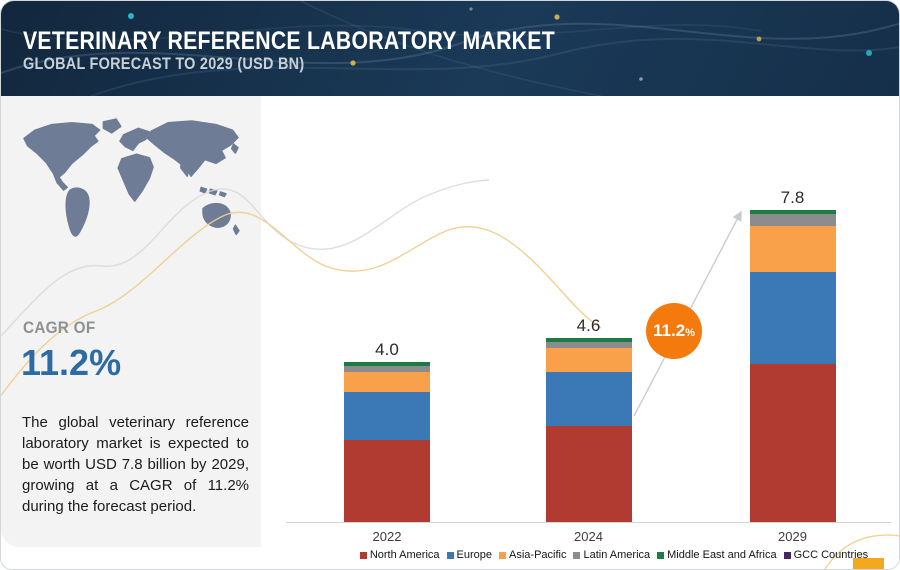 The height and width of the screenshot is (570, 900). I want to click on bar-2029, so click(792, 366).